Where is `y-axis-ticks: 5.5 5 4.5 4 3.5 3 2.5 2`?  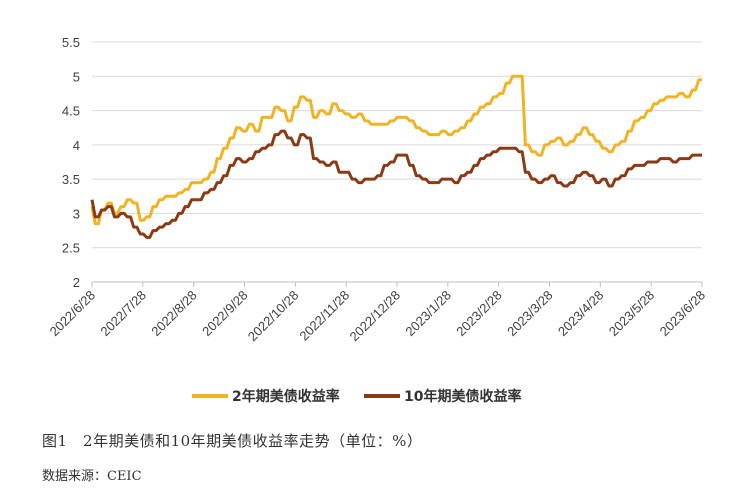 y-axis-ticks: 5.5 5 4.5 4 3.5 3 2.5 2 is located at coordinates (71, 162).